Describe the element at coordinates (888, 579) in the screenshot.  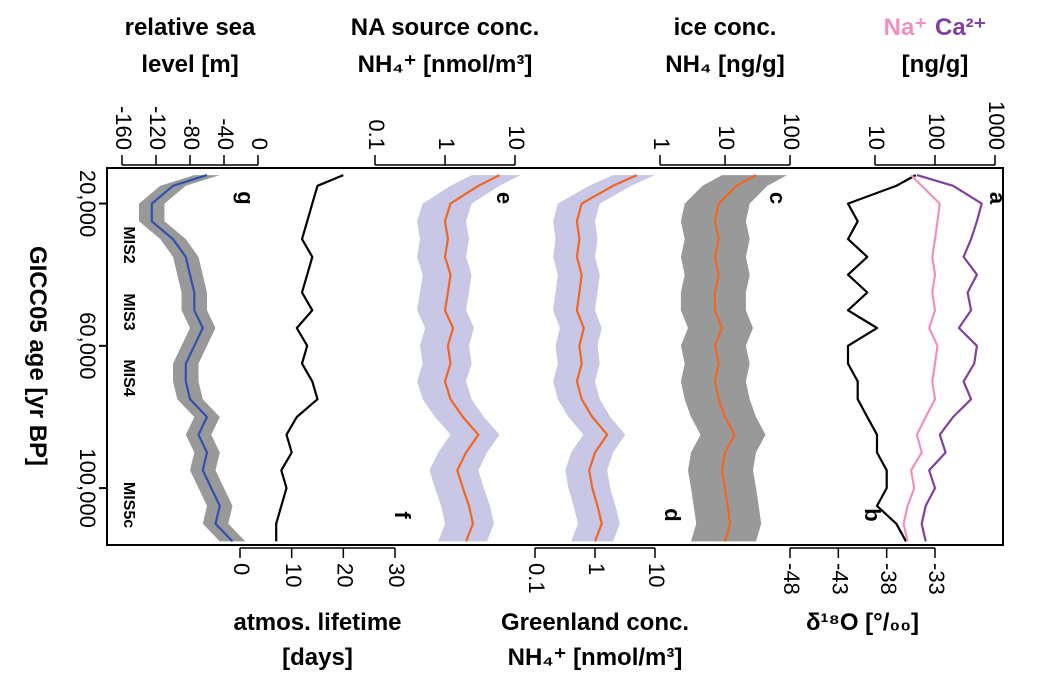
I see `tick-label: -38` at that location.